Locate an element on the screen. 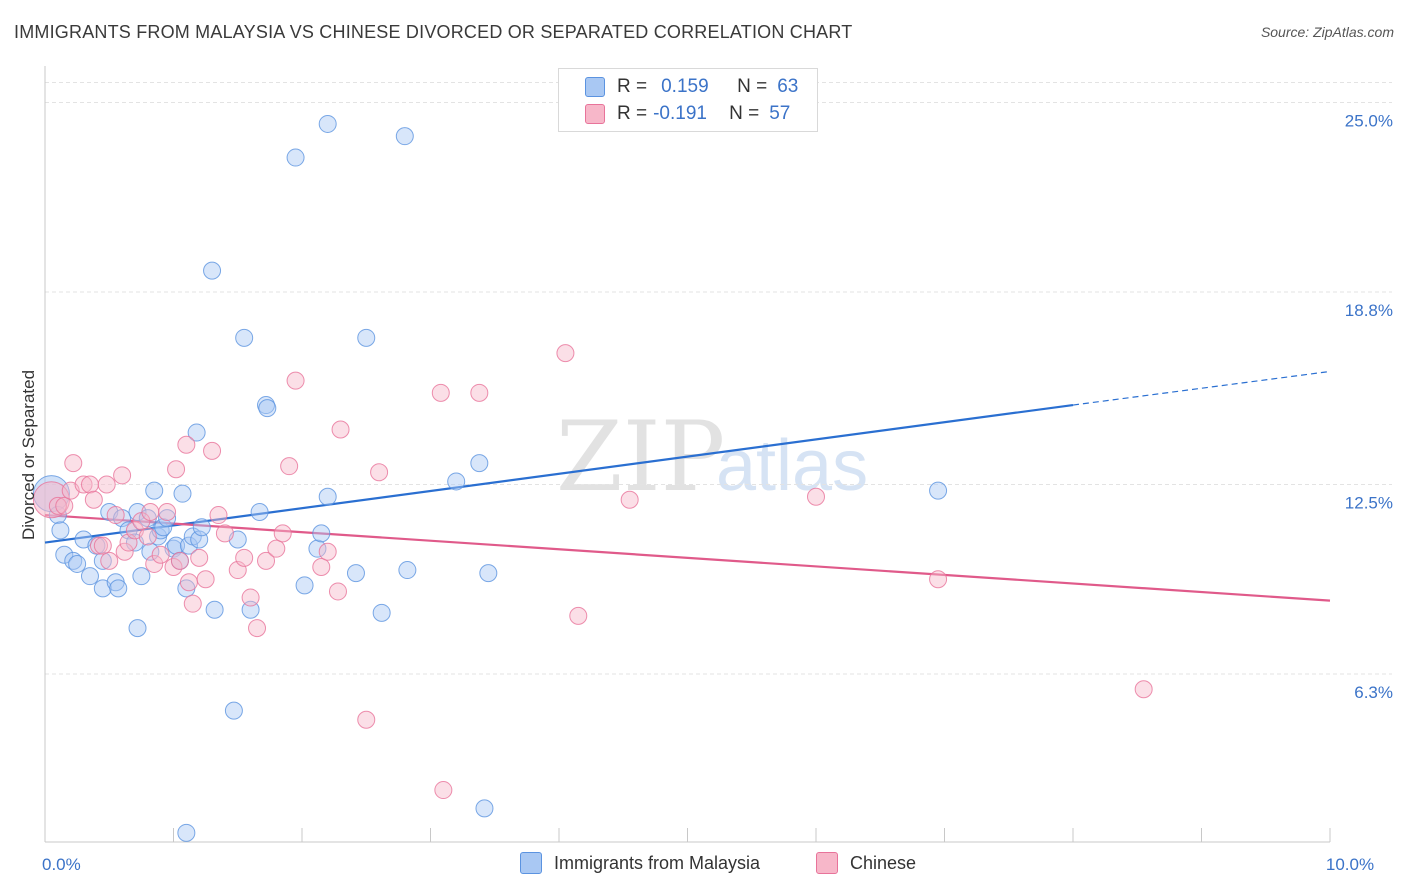 Image resolution: width=1406 pixels, height=892 pixels. series-swatch-chinese is located at coordinates (827, 863).